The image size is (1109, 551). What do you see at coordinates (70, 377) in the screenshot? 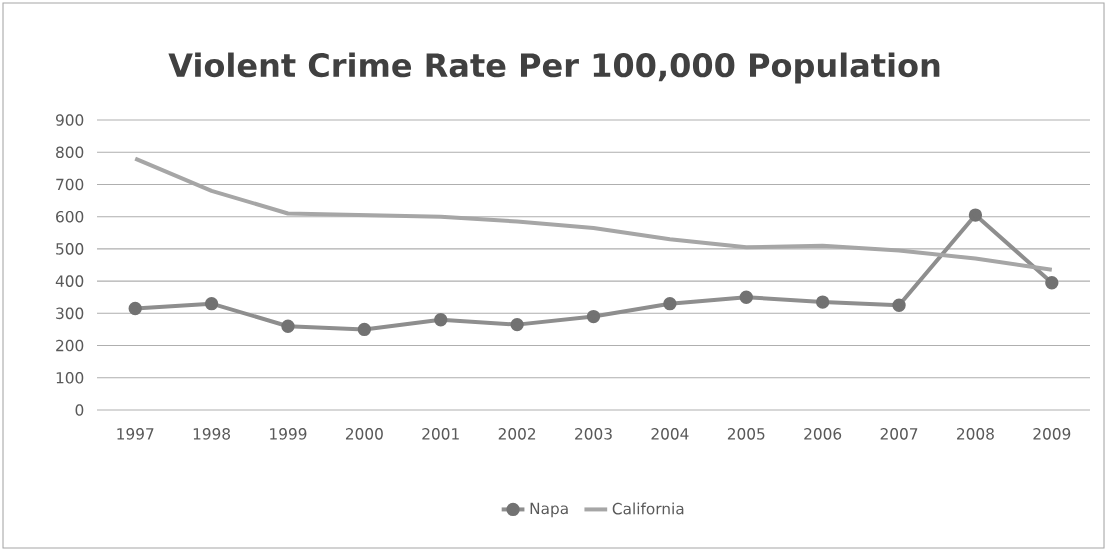
I see `y-tick-label: 100` at bounding box center [70, 377].